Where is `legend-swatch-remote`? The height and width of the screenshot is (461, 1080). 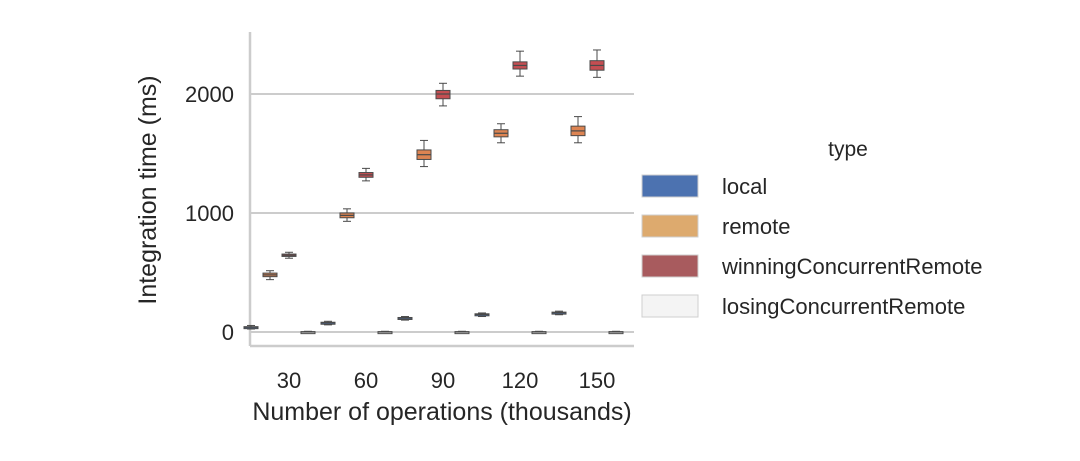 legend-swatch-remote is located at coordinates (670, 226).